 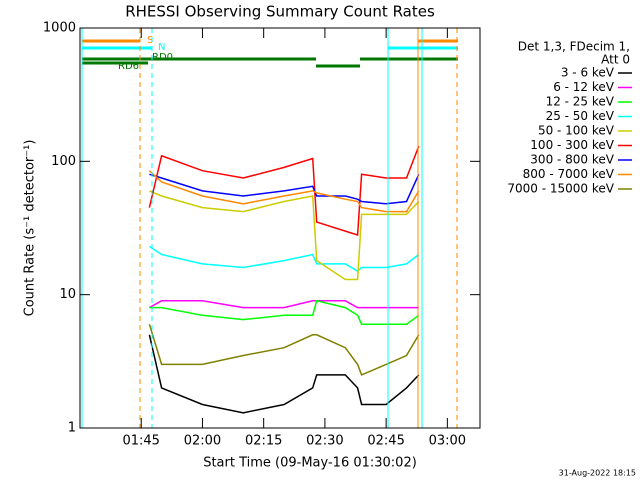 What do you see at coordinates (59, 28) in the screenshot?
I see `y-tick-label: 1000` at bounding box center [59, 28].